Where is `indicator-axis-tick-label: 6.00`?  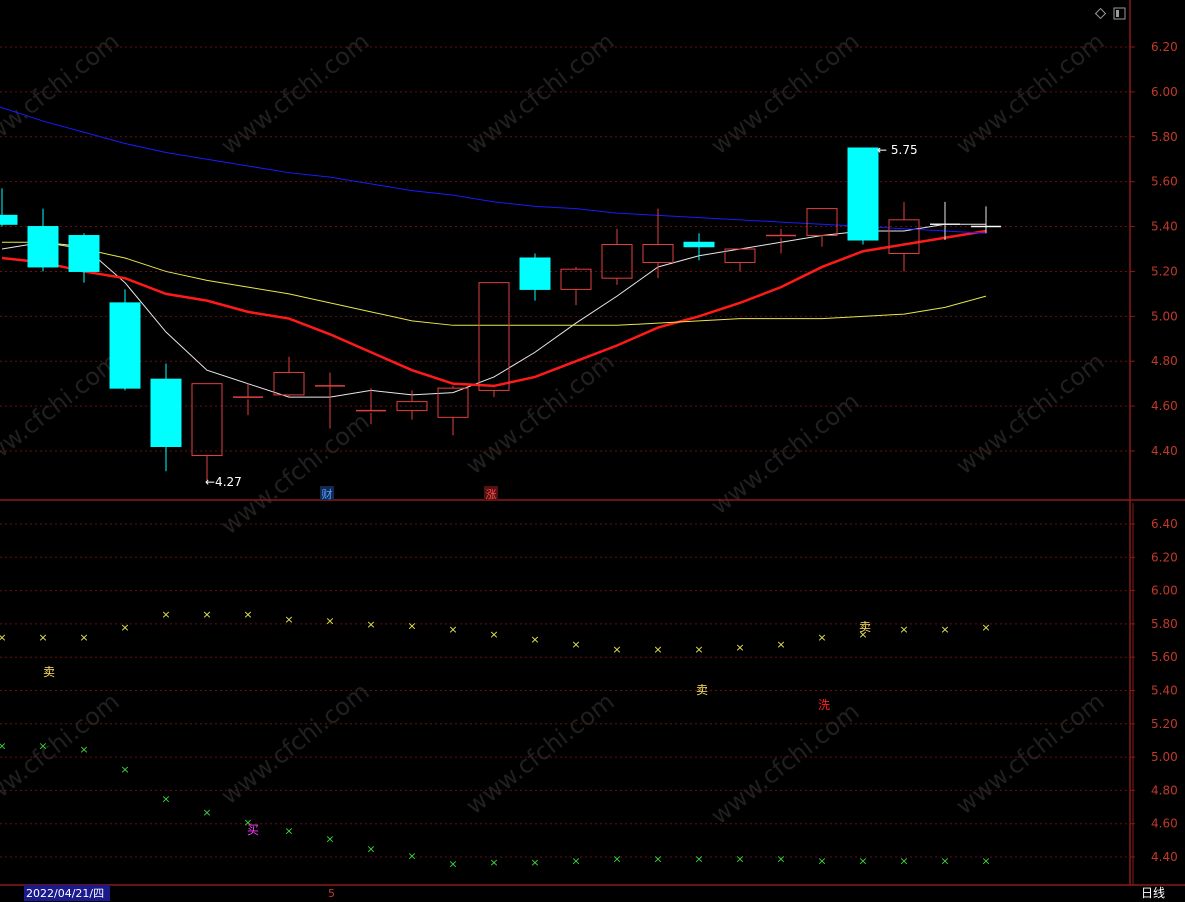 indicator-axis-tick-label: 6.00 is located at coordinates (1164, 591).